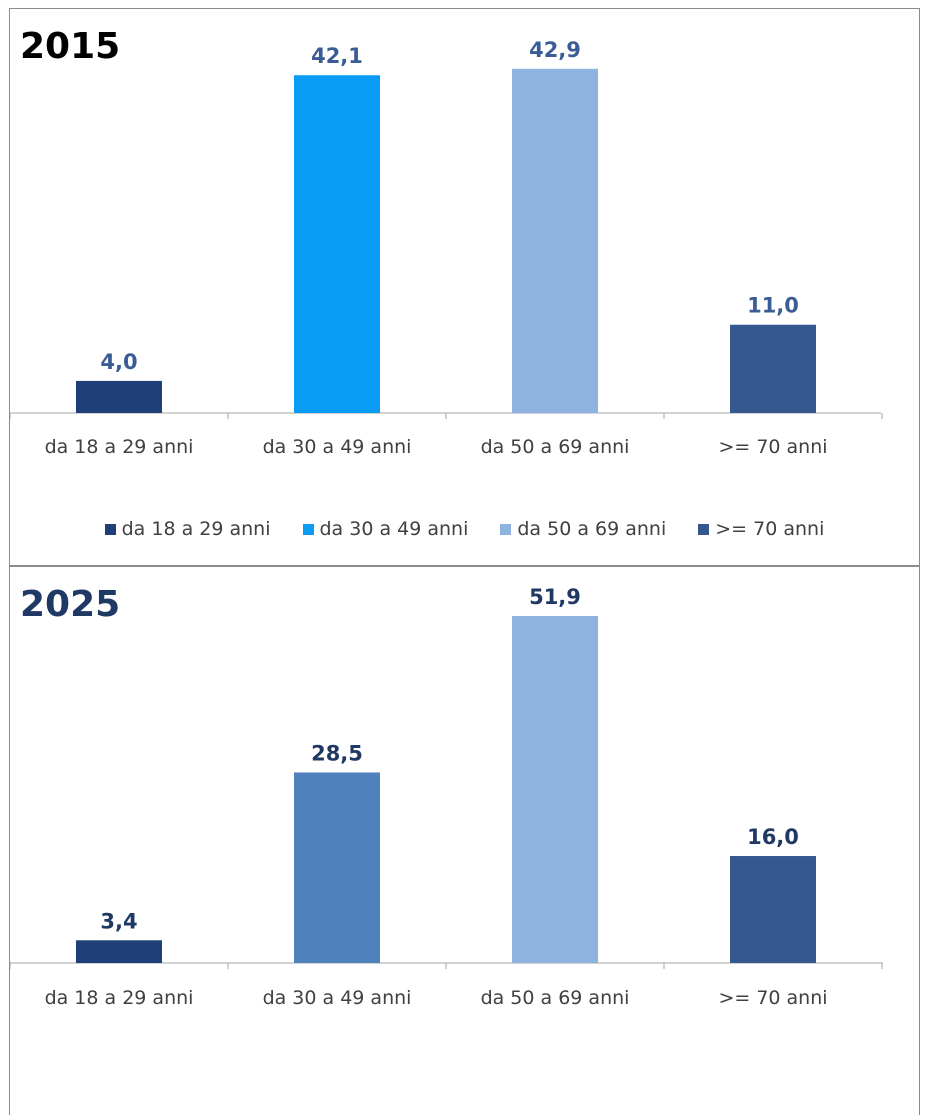 Image resolution: width=930 pixels, height=1115 pixels. I want to click on data-label-0: 3,4, so click(118, 921).